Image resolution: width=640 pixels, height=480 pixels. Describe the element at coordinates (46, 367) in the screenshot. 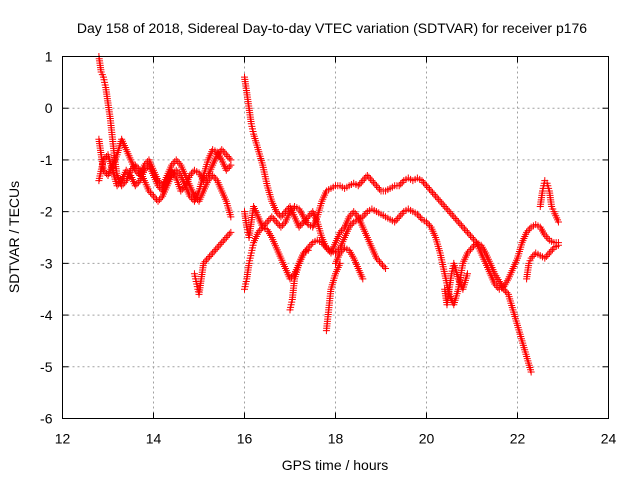

I see `y-tick-label: -5` at that location.